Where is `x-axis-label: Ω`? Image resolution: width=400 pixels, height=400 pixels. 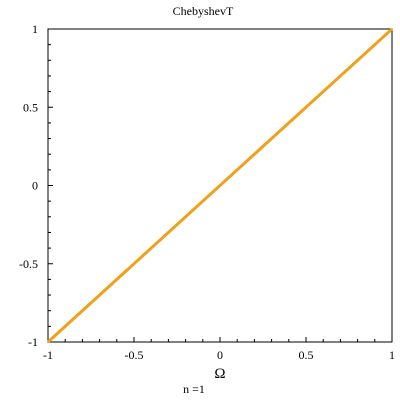
x-axis-label: Ω is located at coordinates (219, 374).